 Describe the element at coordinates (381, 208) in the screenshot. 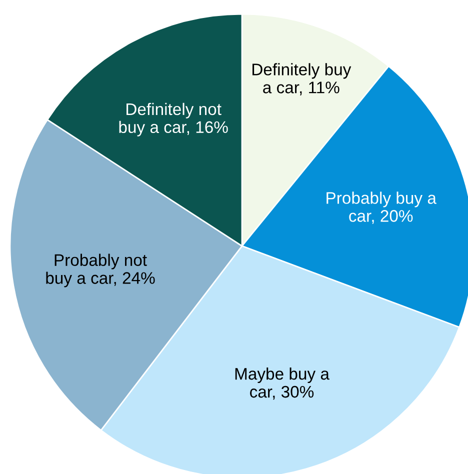

I see `slice-label: Probably buy a car, 20%` at that location.